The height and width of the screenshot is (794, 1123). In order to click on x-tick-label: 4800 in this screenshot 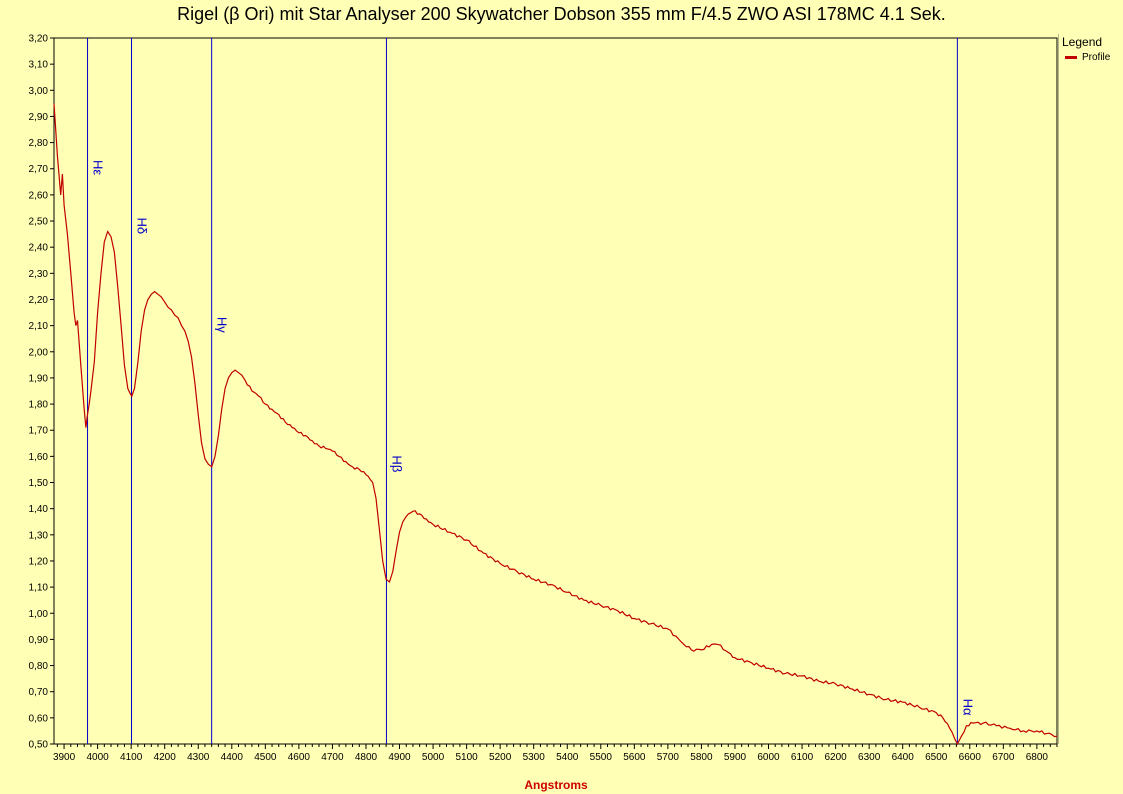, I will do `click(366, 757)`.